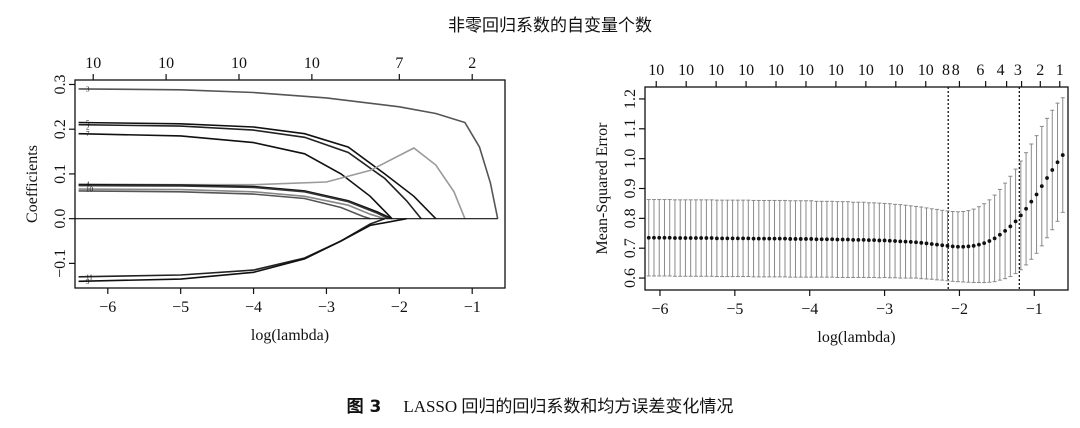 The width and height of the screenshot is (1080, 428). Describe the element at coordinates (602, 188) in the screenshot. I see `mse-y-axis-title: Mean-Squared Error` at that location.